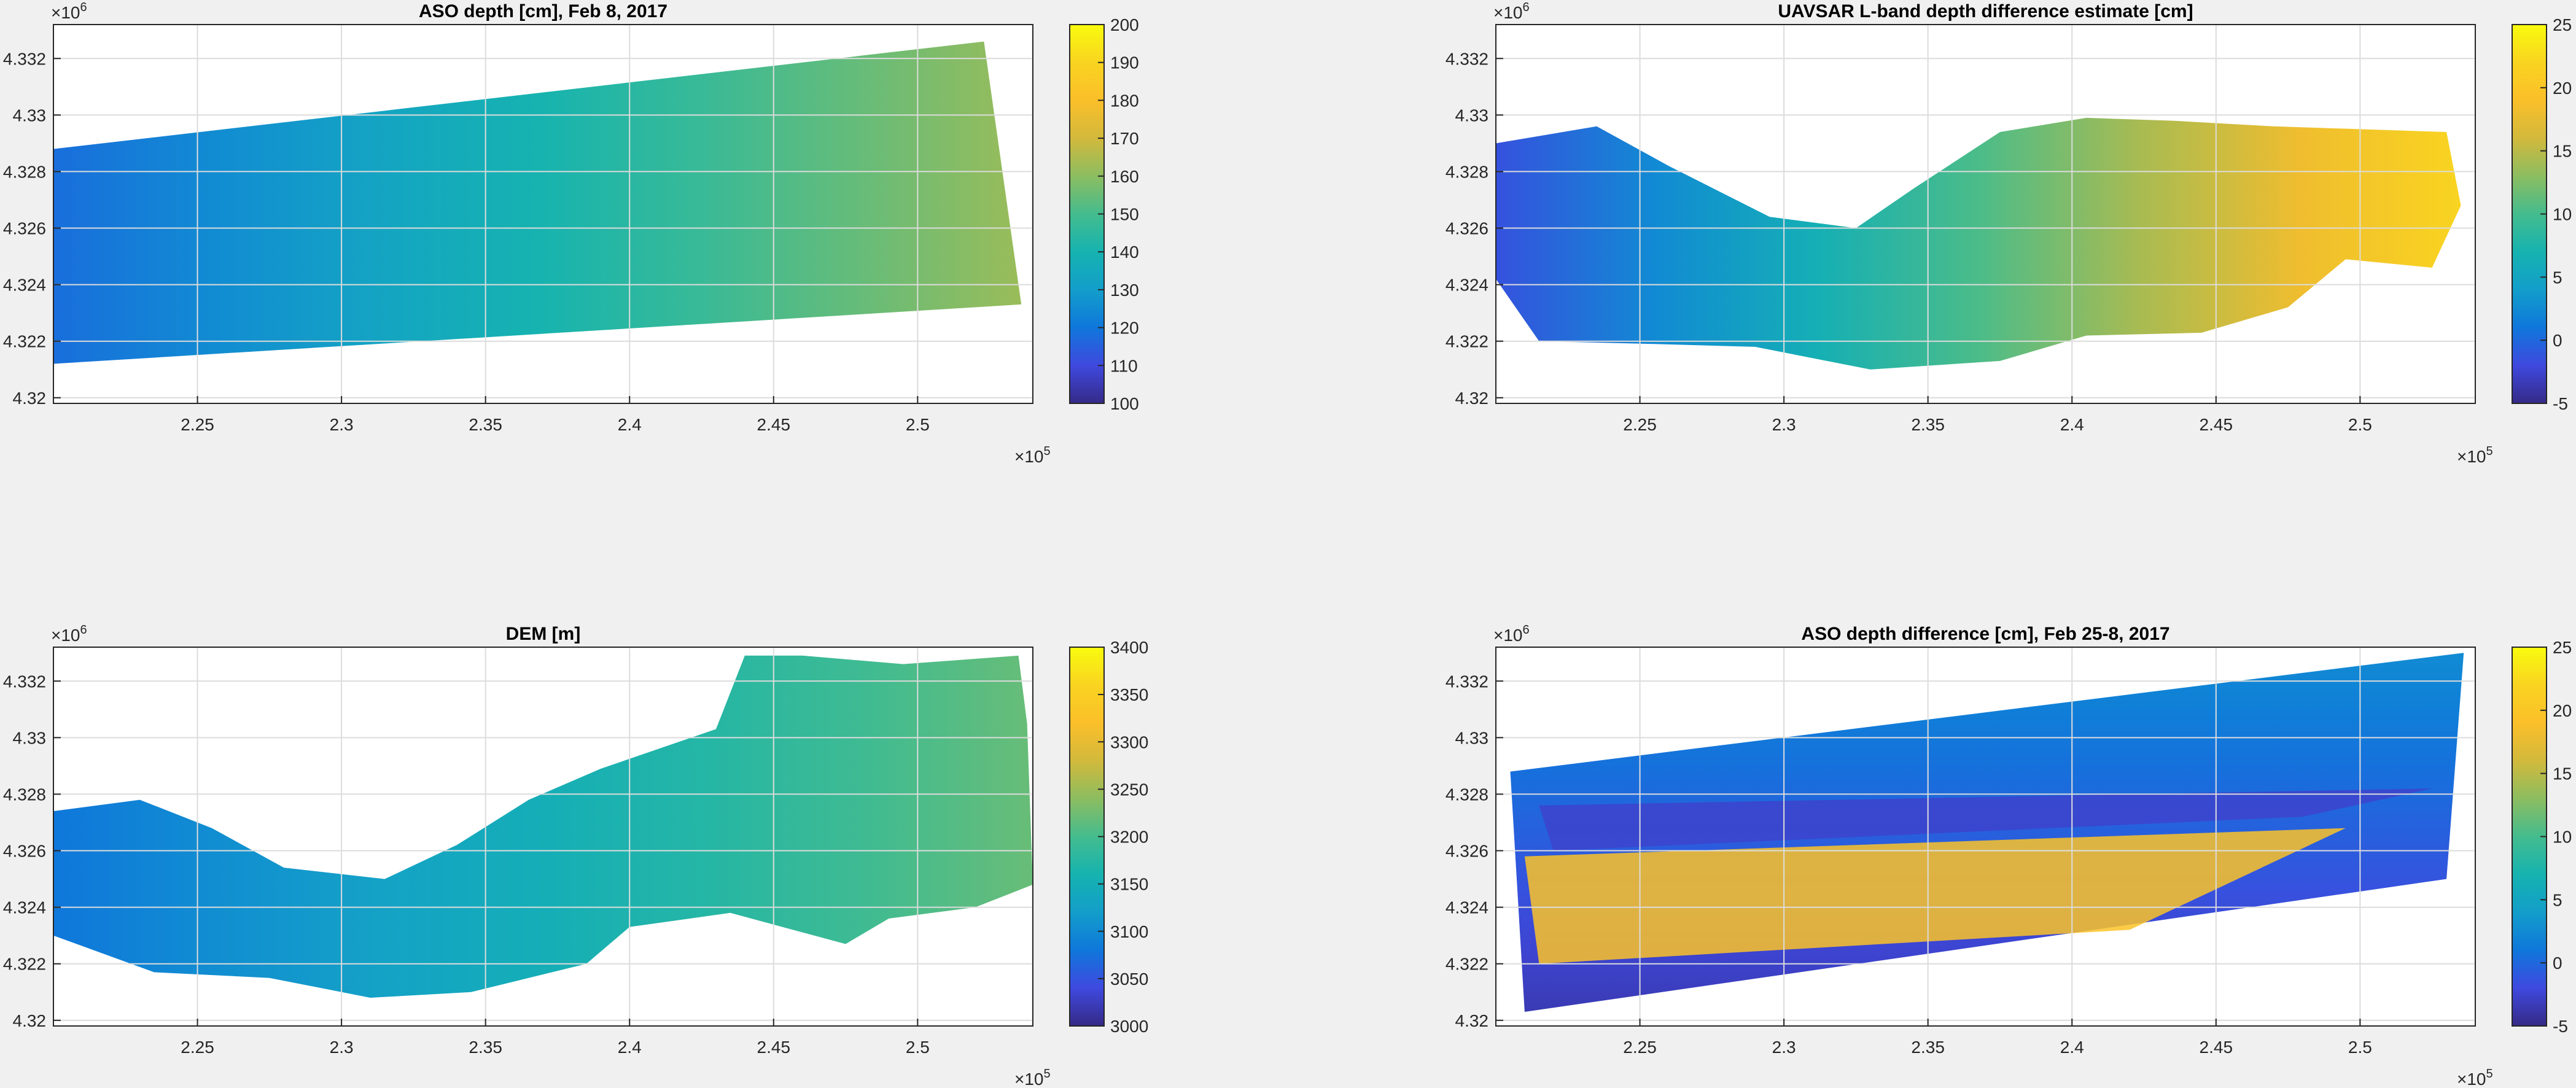 The height and width of the screenshot is (1088, 2576). Describe the element at coordinates (1124, 176) in the screenshot. I see `colorbar-tick-label: 160` at that location.